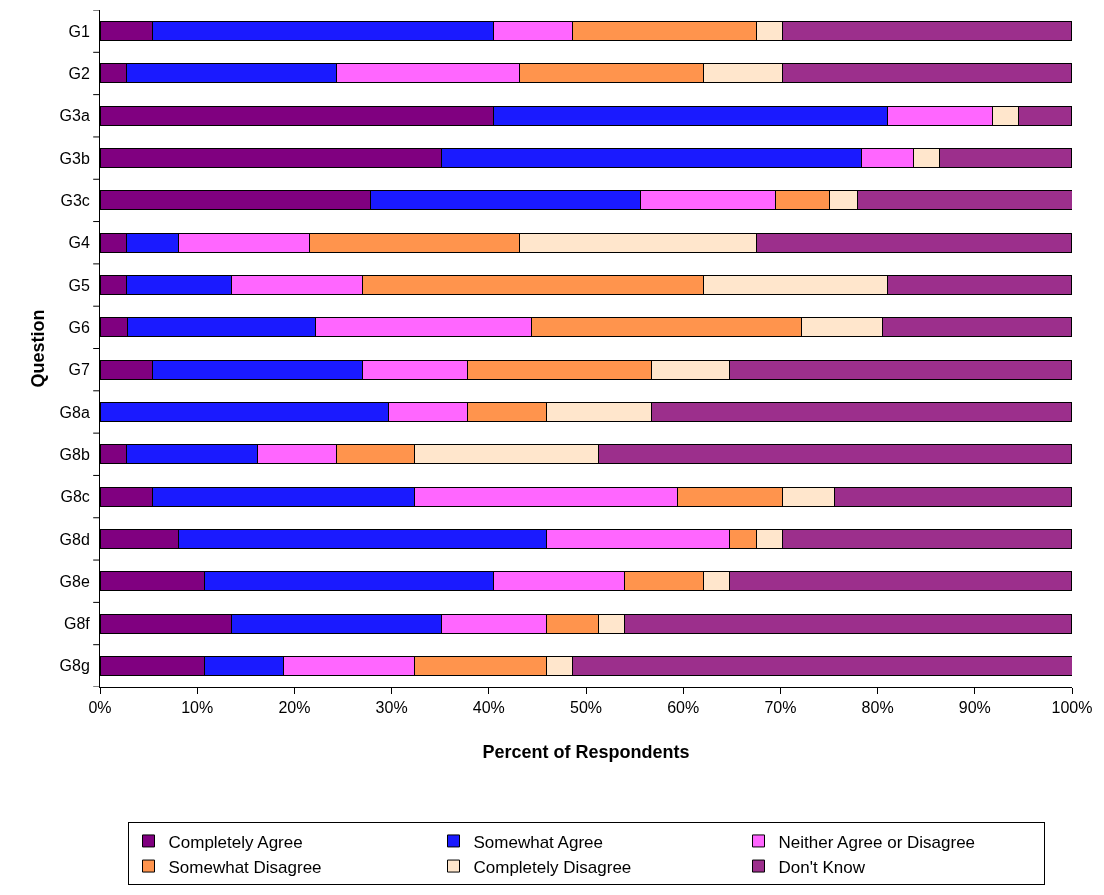 Image resolution: width=1104 pixels, height=895 pixels. What do you see at coordinates (822, 867) in the screenshot?
I see `legend-label: Don't Know` at bounding box center [822, 867].